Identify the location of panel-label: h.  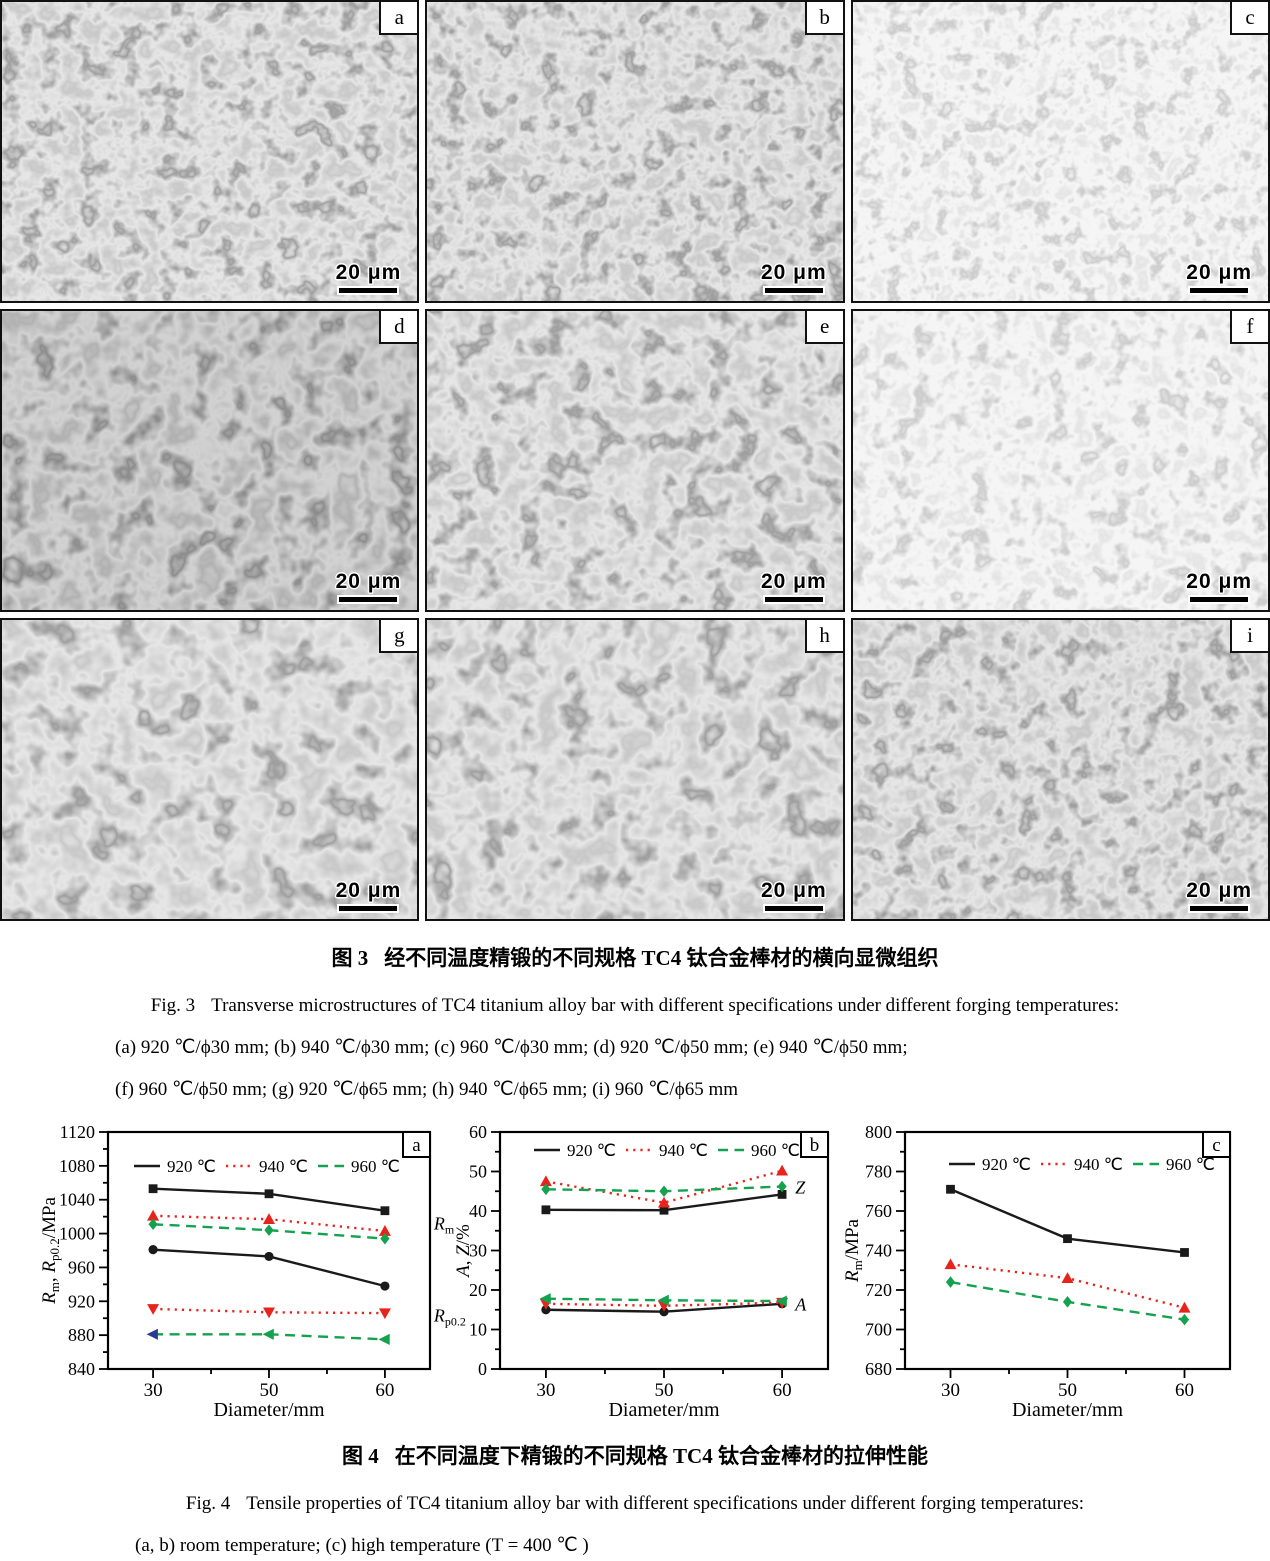
(823, 636).